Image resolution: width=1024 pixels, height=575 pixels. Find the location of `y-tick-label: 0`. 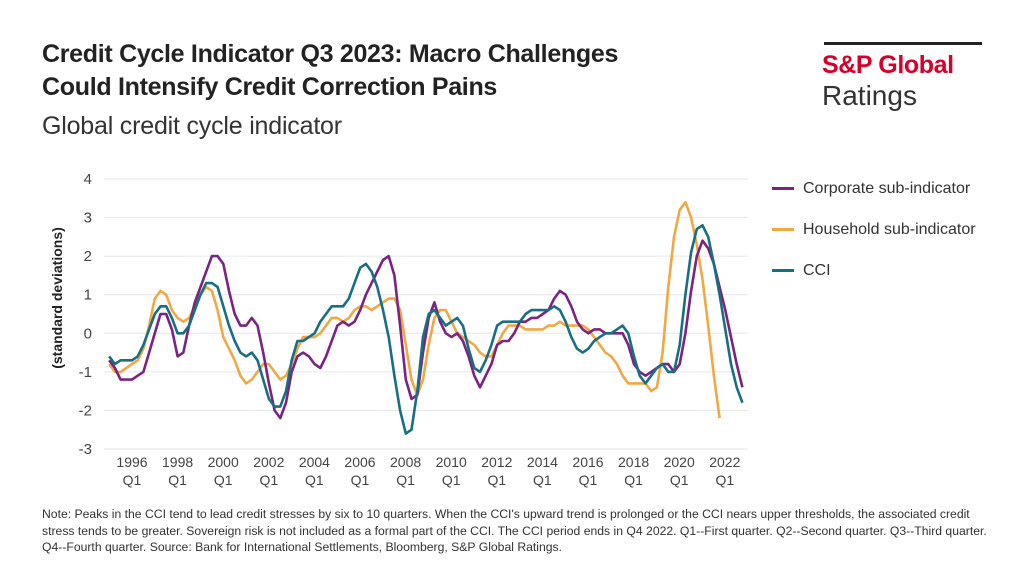

y-tick-label: 0 is located at coordinates (88, 333).